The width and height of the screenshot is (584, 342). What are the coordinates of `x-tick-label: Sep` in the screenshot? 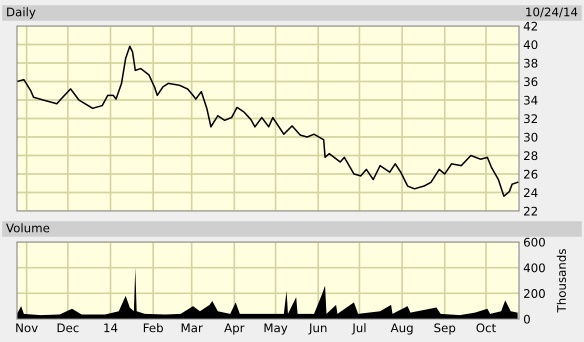 It's located at (445, 329).